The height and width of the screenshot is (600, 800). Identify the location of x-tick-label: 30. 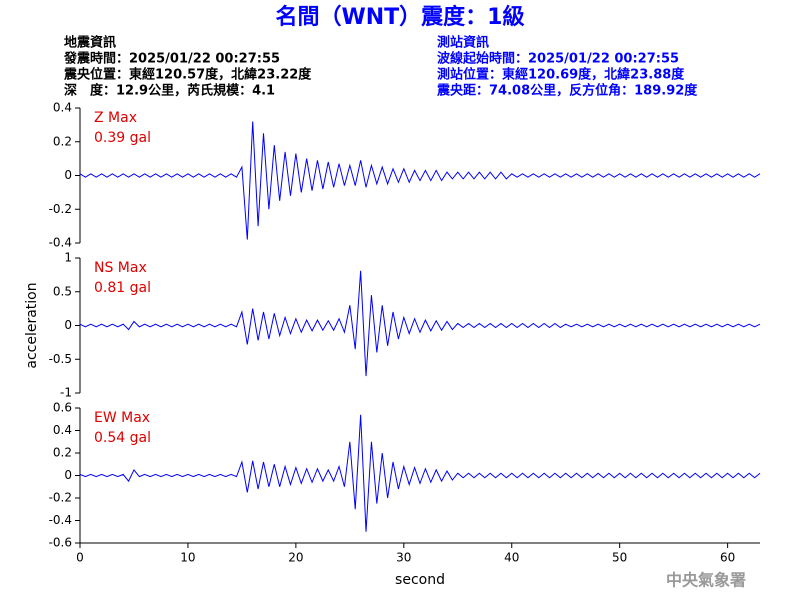
(403, 558).